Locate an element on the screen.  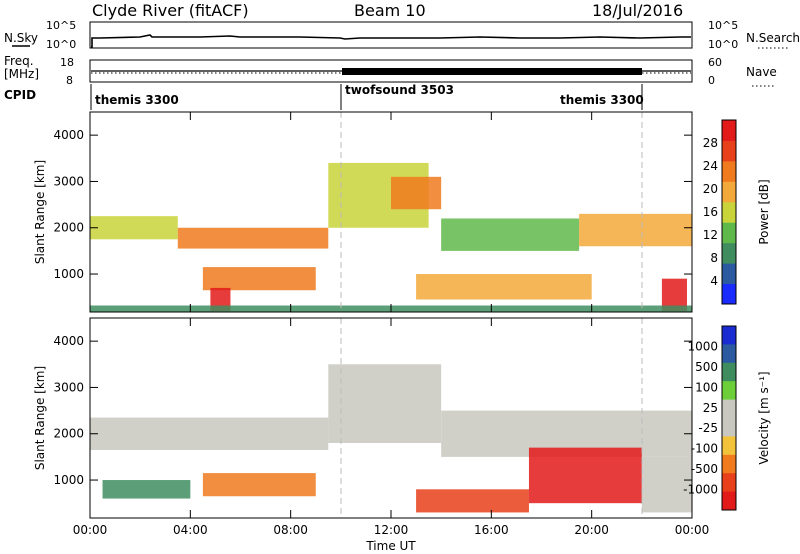
velocity-y-axis-label: Slant Range [km] is located at coordinates (40, 418).